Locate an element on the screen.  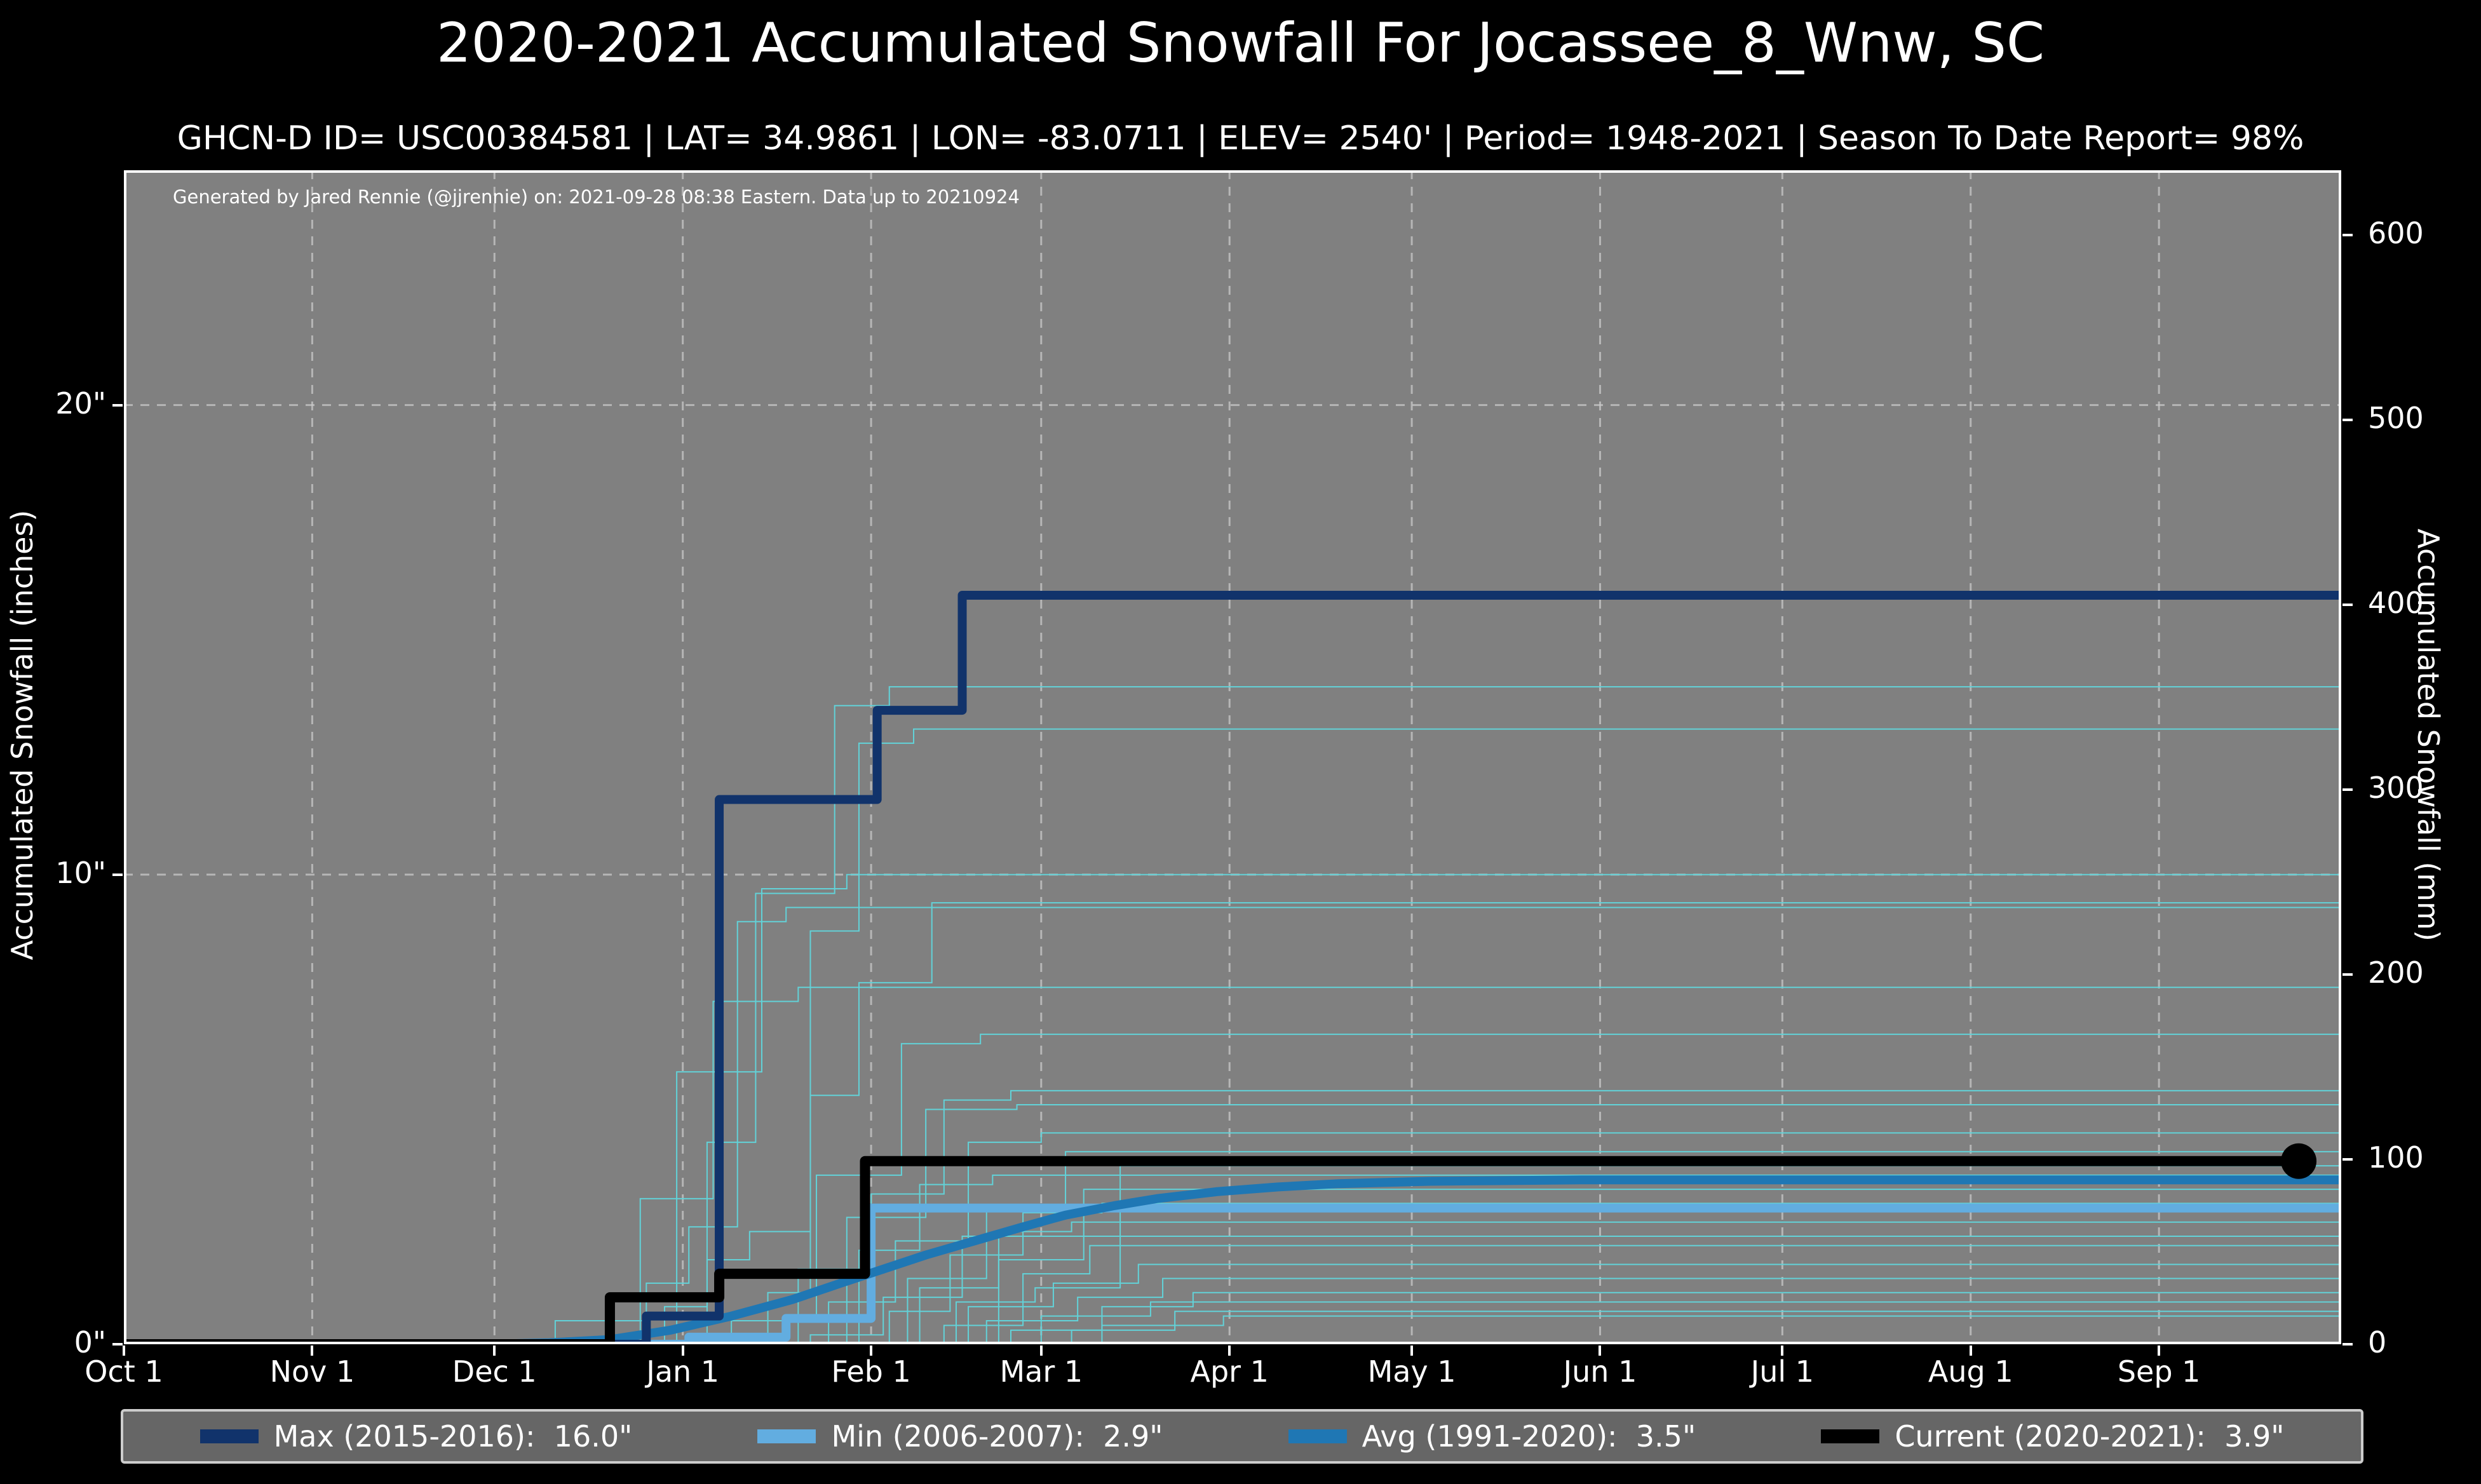
x-axis-tick-label: Jun 1 is located at coordinates (1600, 1371).